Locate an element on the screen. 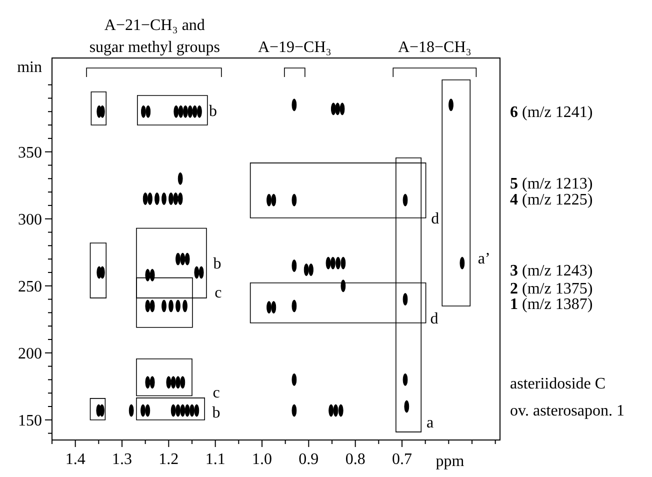 Image resolution: width=652 pixels, height=477 pixels. text: A−19−CH₃ is located at coordinates (295, 47).